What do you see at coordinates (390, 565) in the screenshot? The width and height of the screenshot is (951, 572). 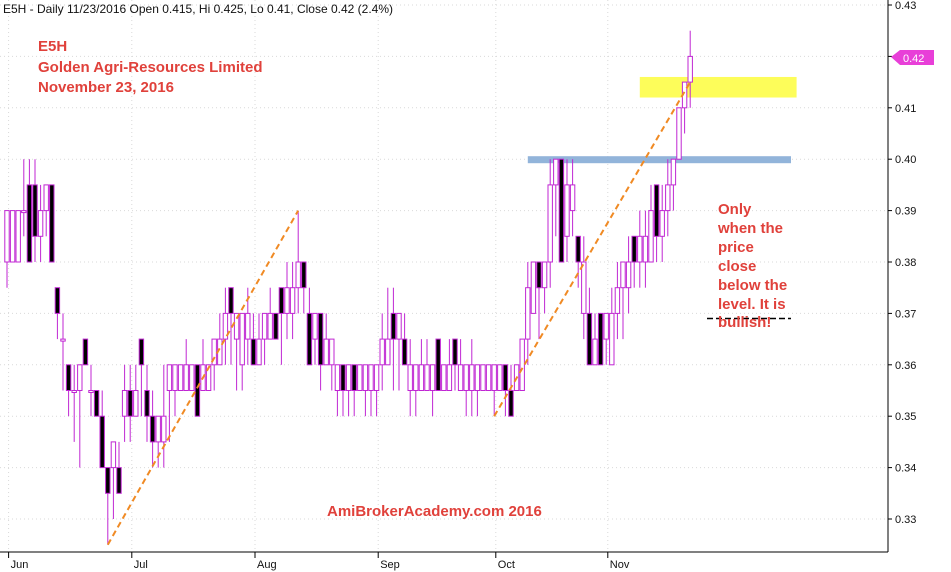 I see `x-tick-label: Sep` at bounding box center [390, 565].